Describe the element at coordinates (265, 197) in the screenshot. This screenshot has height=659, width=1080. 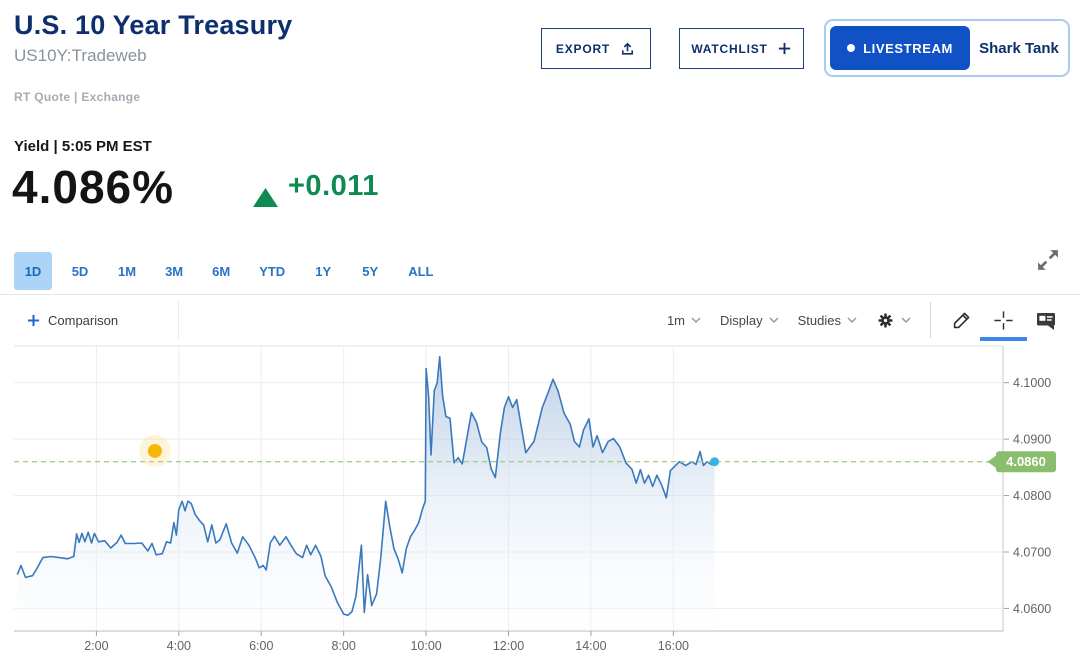
I see `up-arrow-icon` at that location.